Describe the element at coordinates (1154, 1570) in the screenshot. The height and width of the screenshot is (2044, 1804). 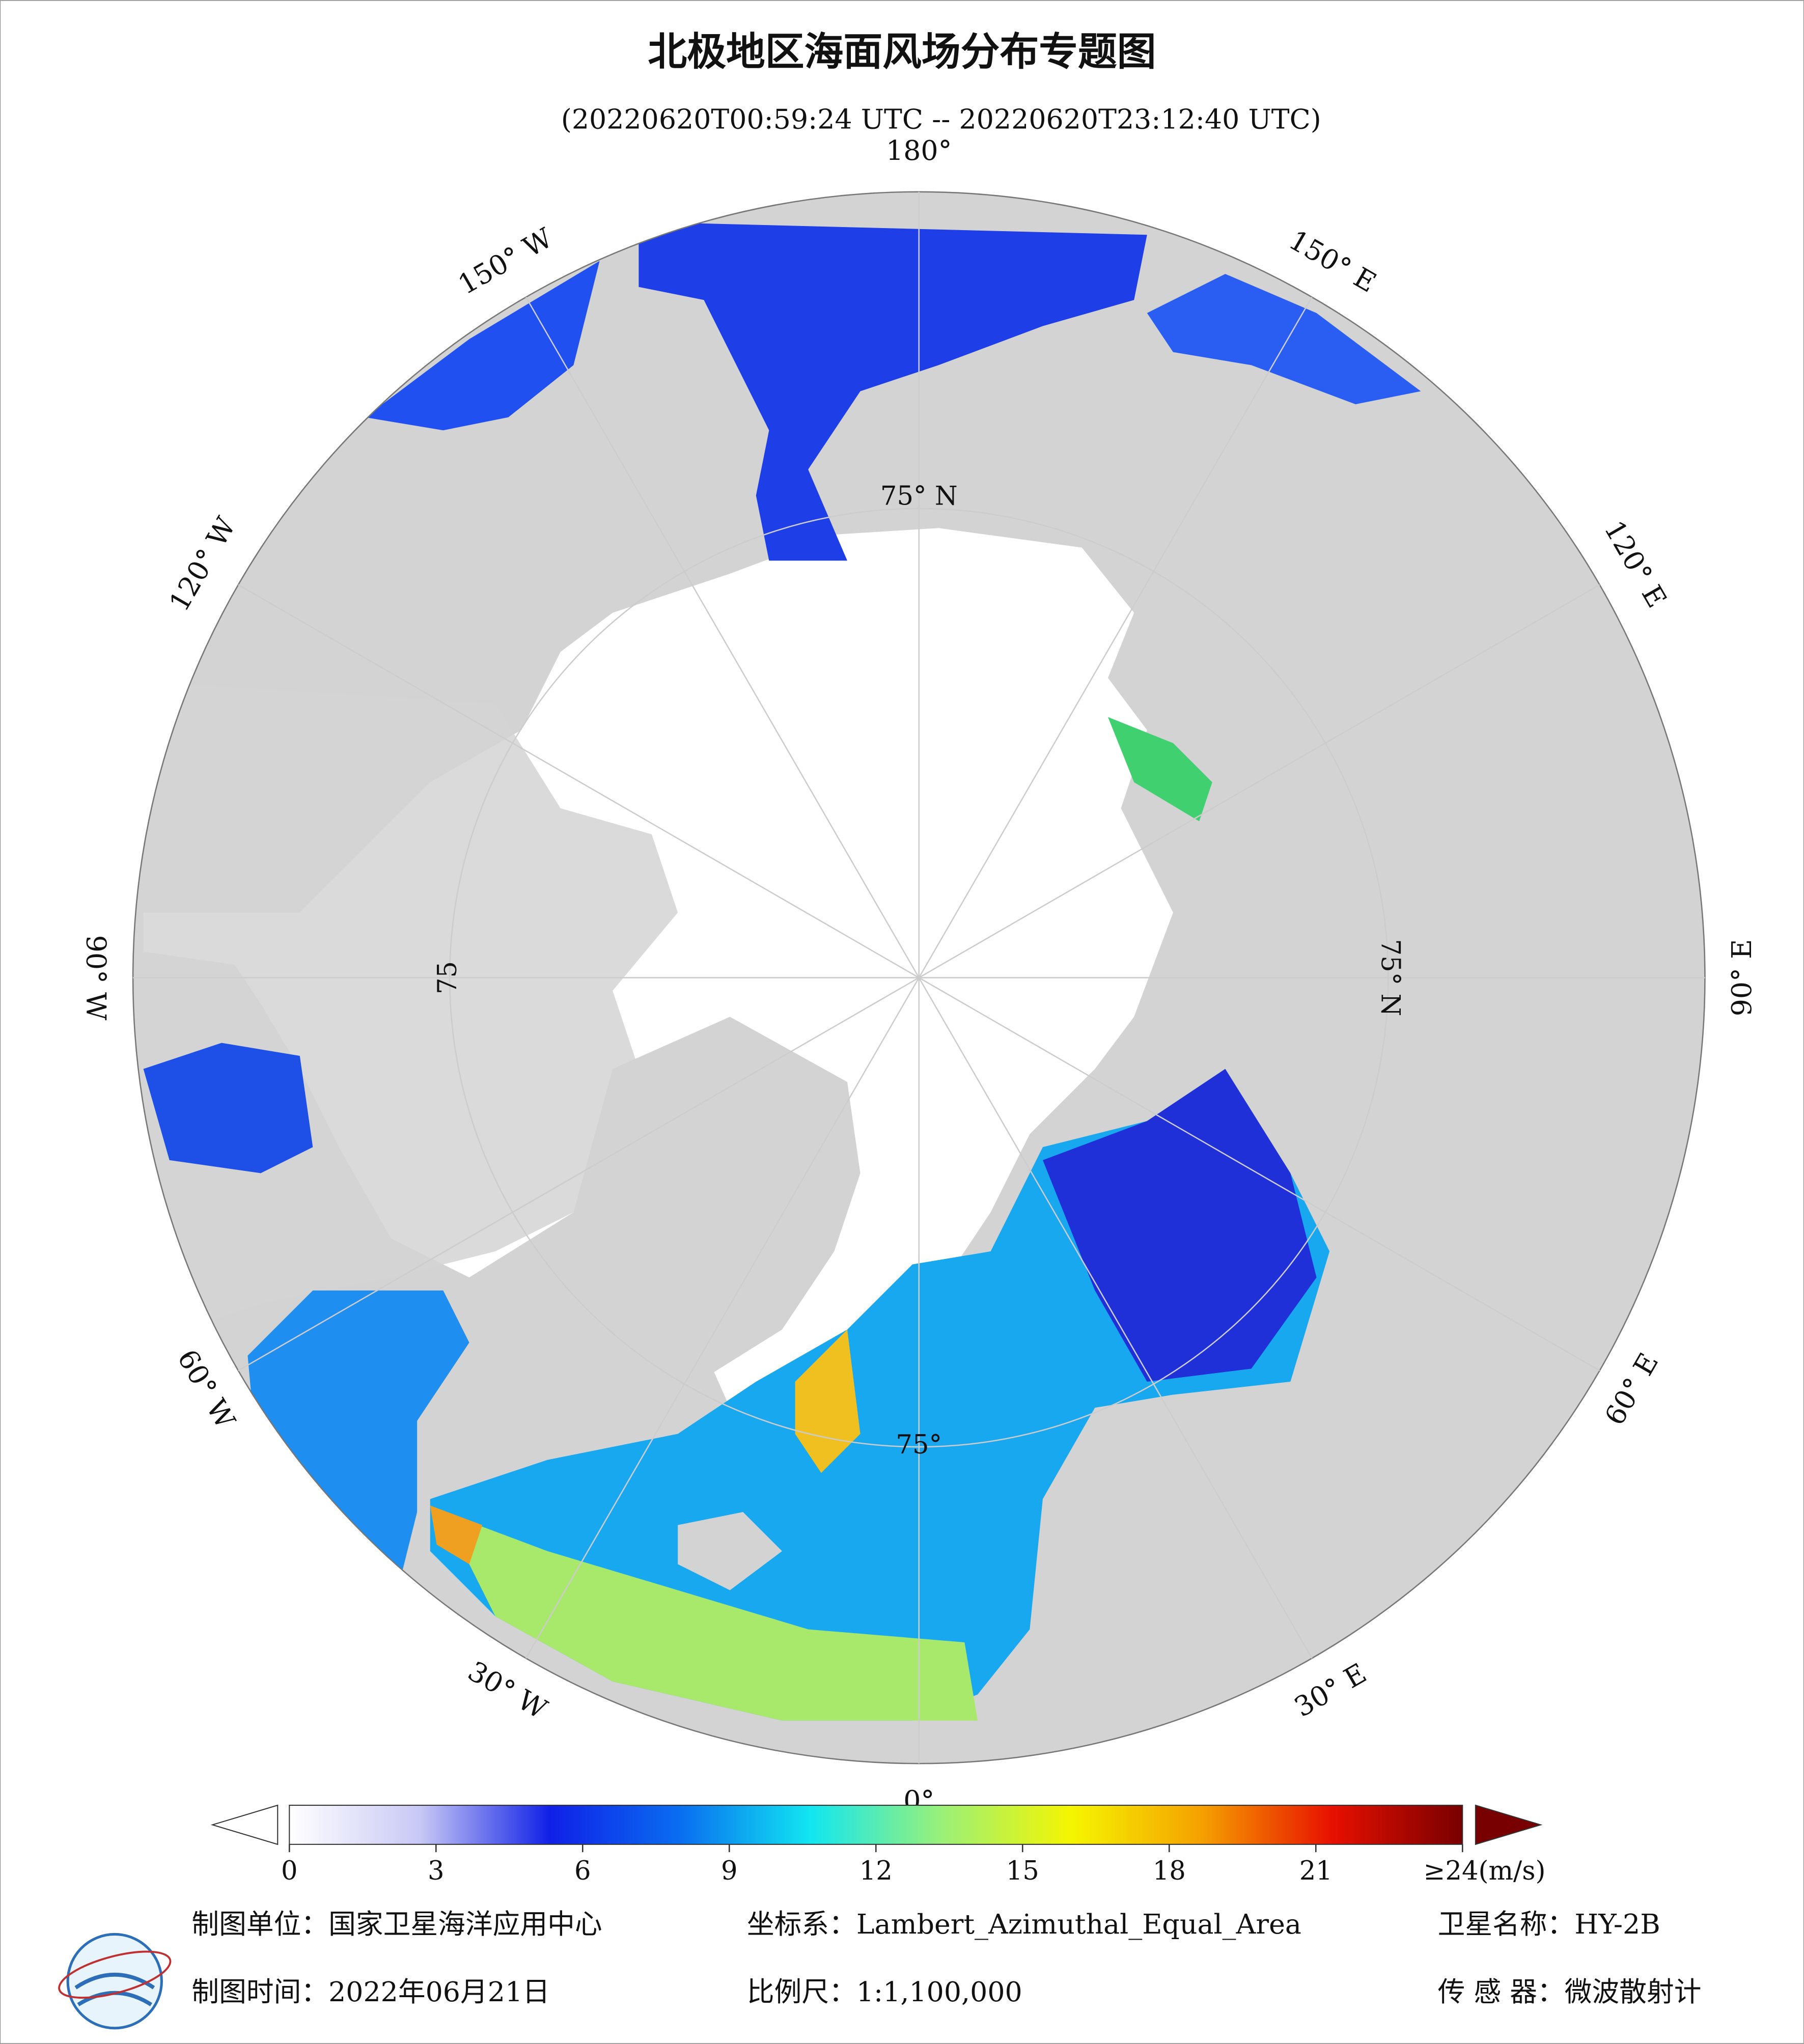
I see `scandinavia` at that location.